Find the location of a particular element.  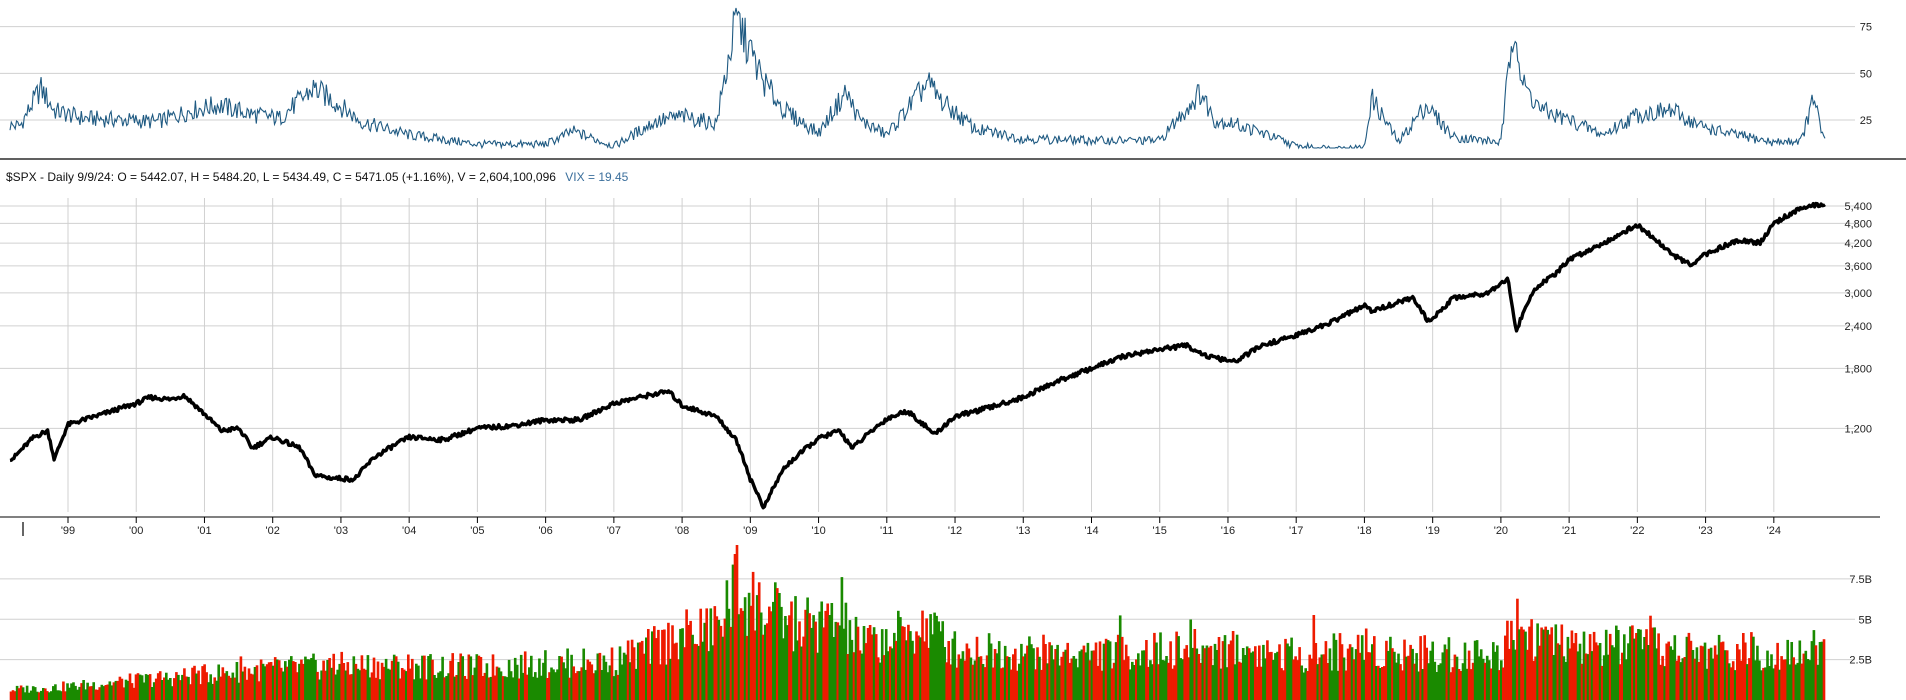

x-tick-label: '15 is located at coordinates (1160, 531).